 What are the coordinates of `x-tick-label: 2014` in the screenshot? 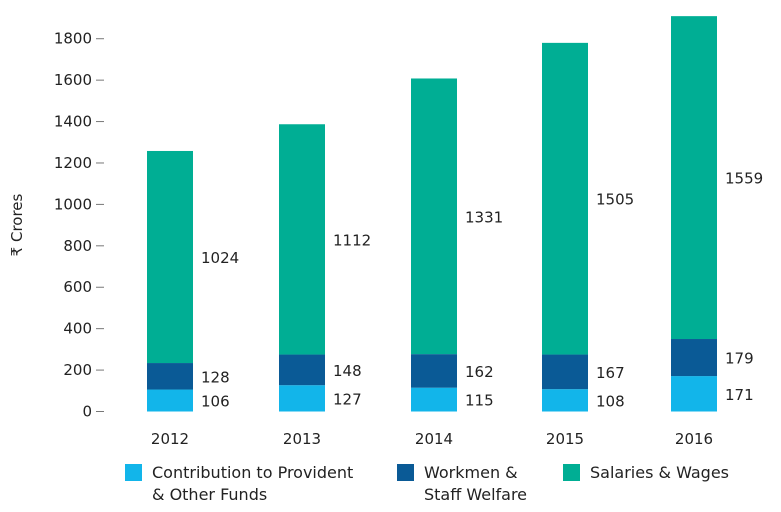 It's located at (434, 439).